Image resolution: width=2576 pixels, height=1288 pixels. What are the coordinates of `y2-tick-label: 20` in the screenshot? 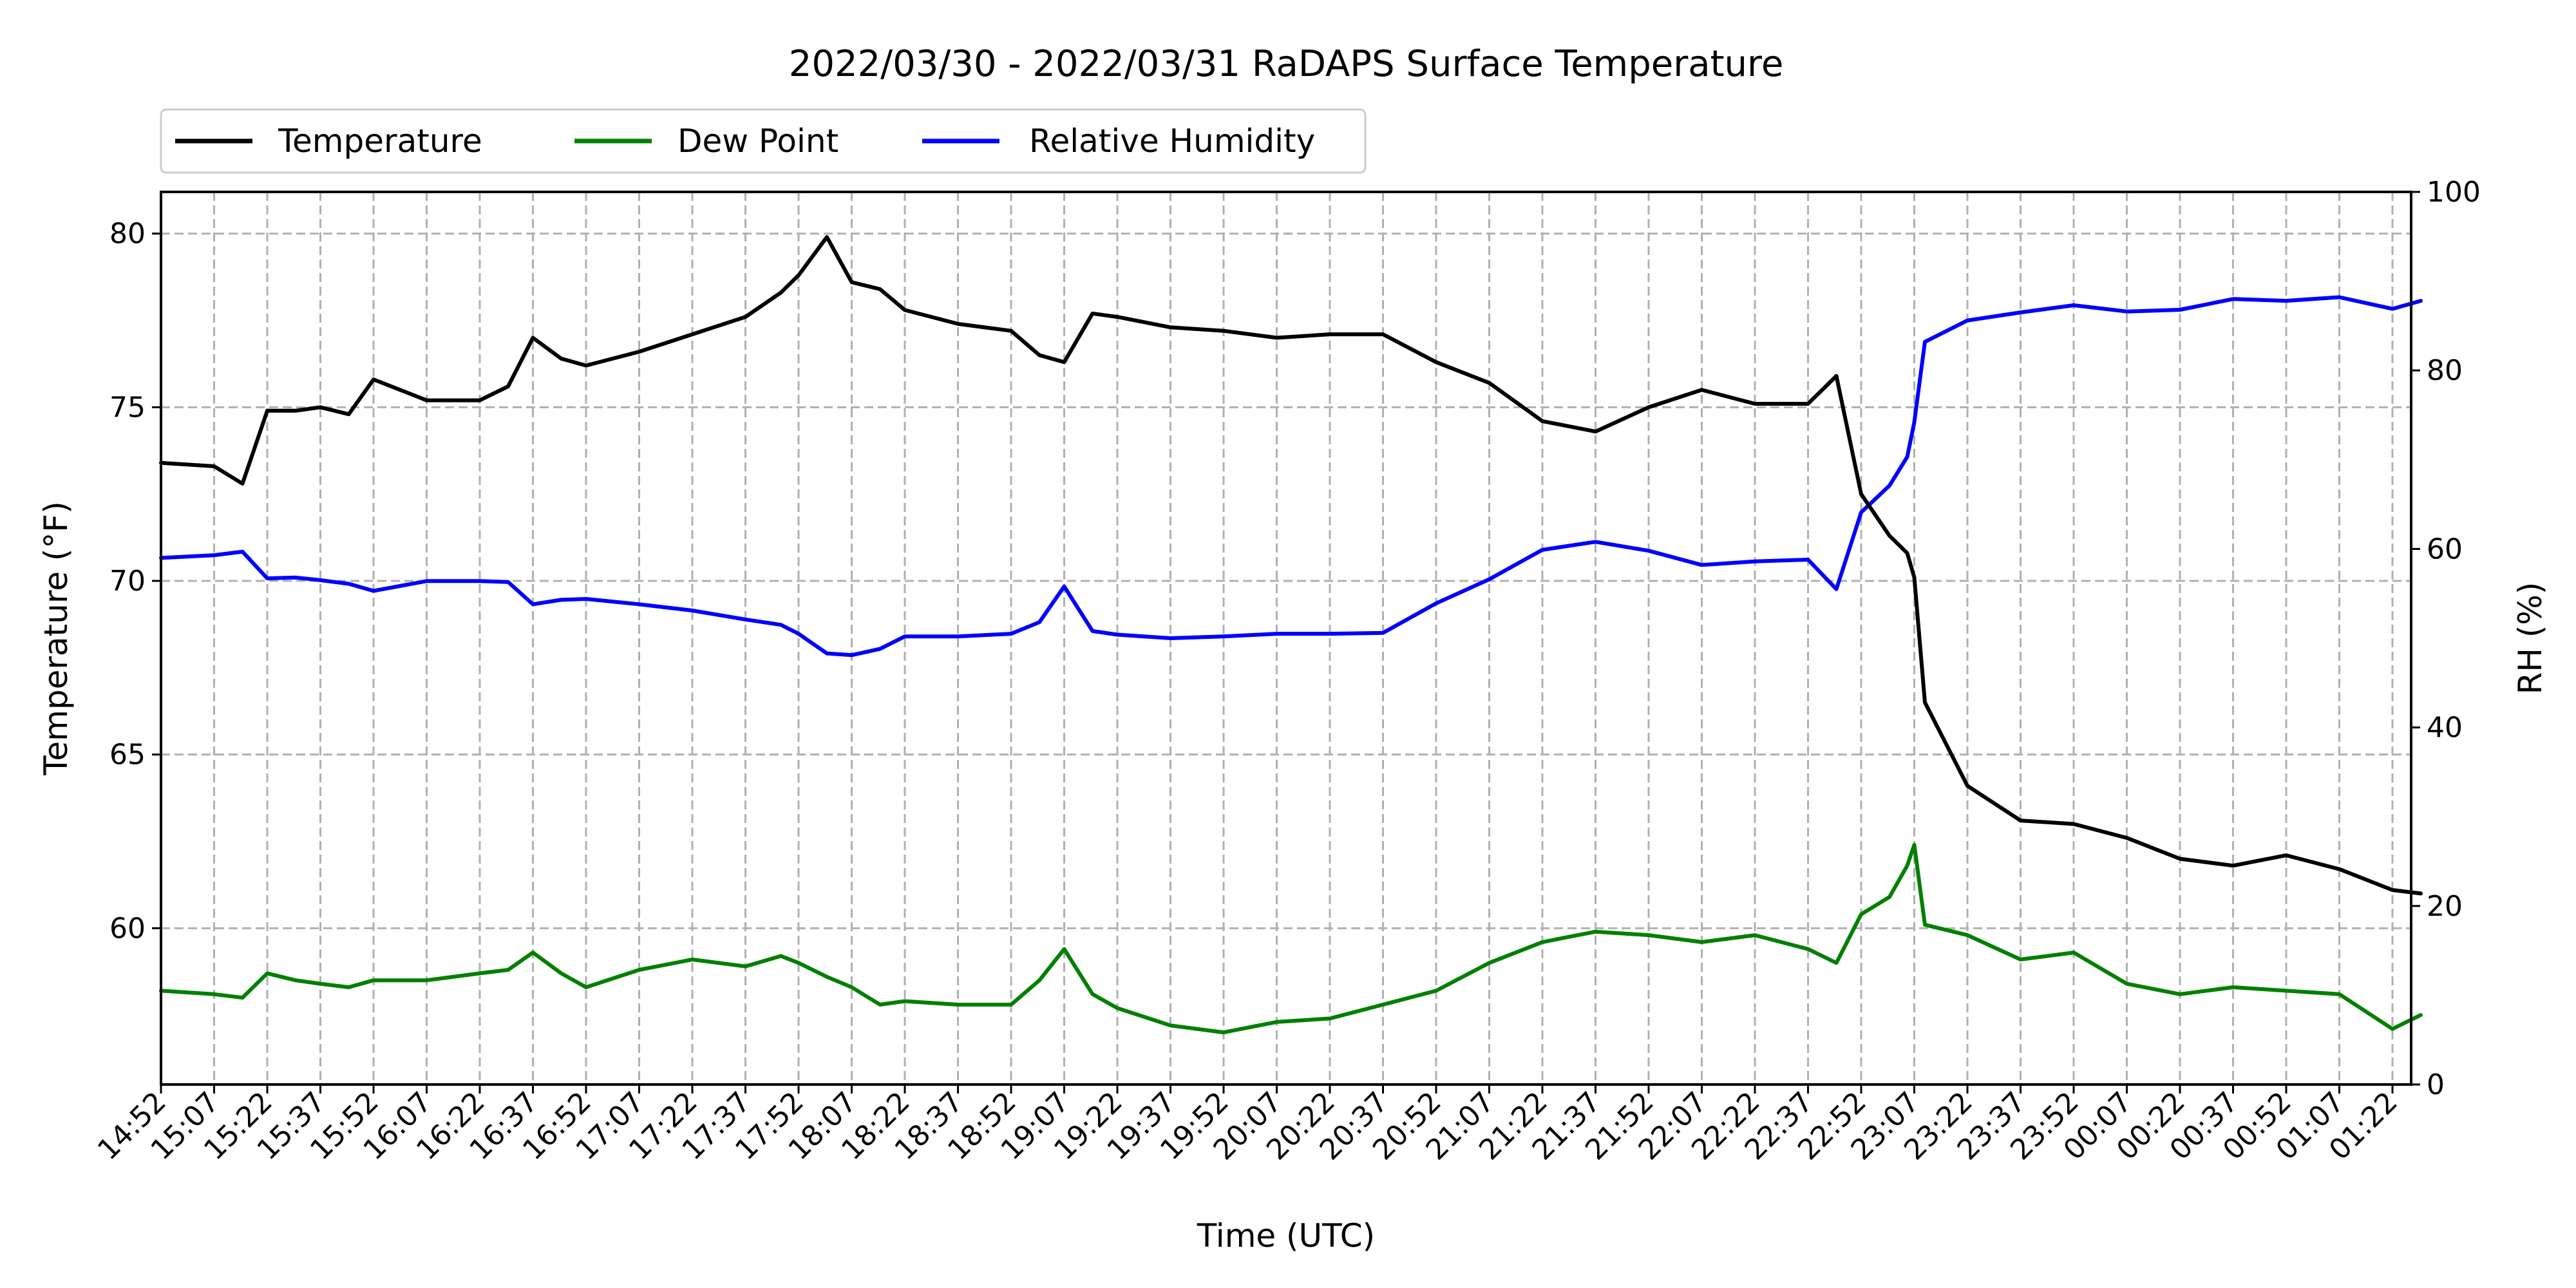 It's located at (2445, 907).